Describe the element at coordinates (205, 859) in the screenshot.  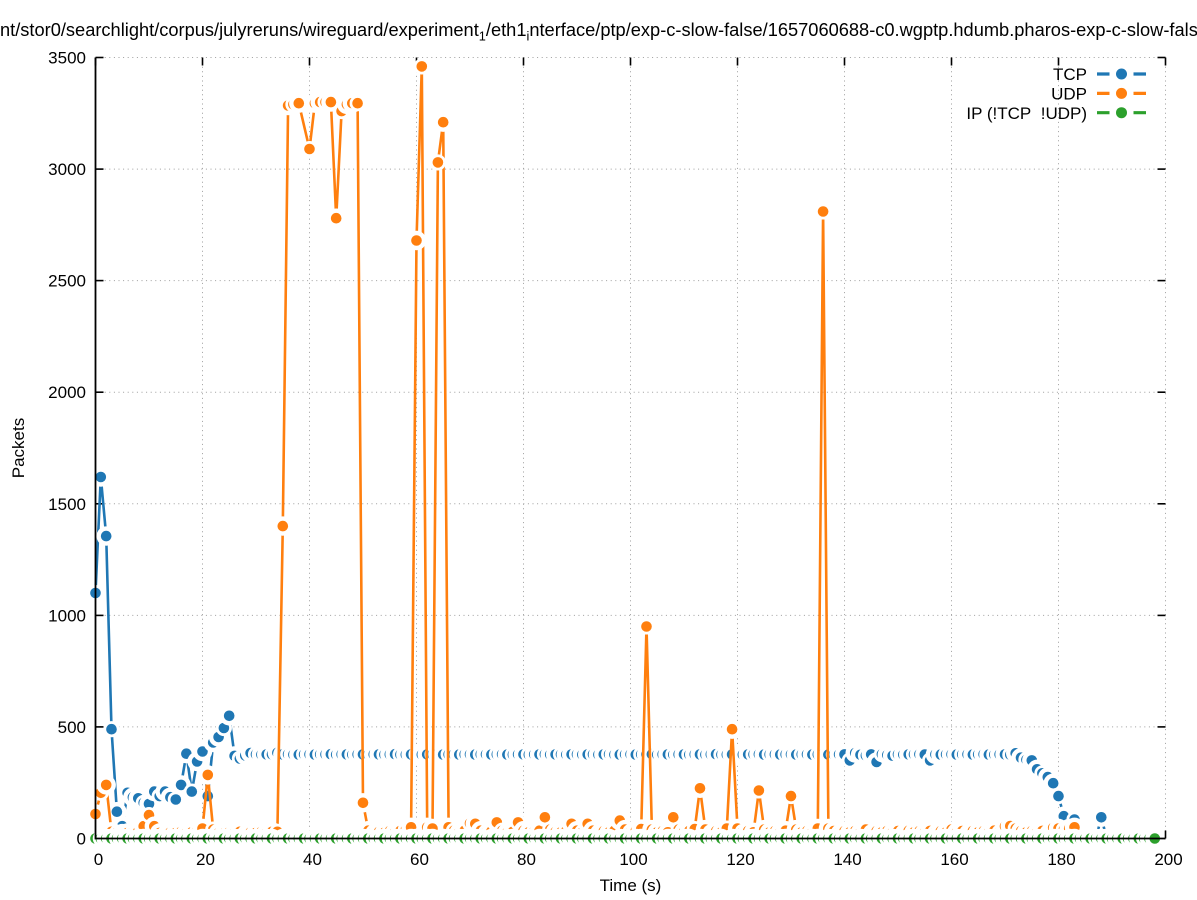
I see `svg-text: 20` at that location.